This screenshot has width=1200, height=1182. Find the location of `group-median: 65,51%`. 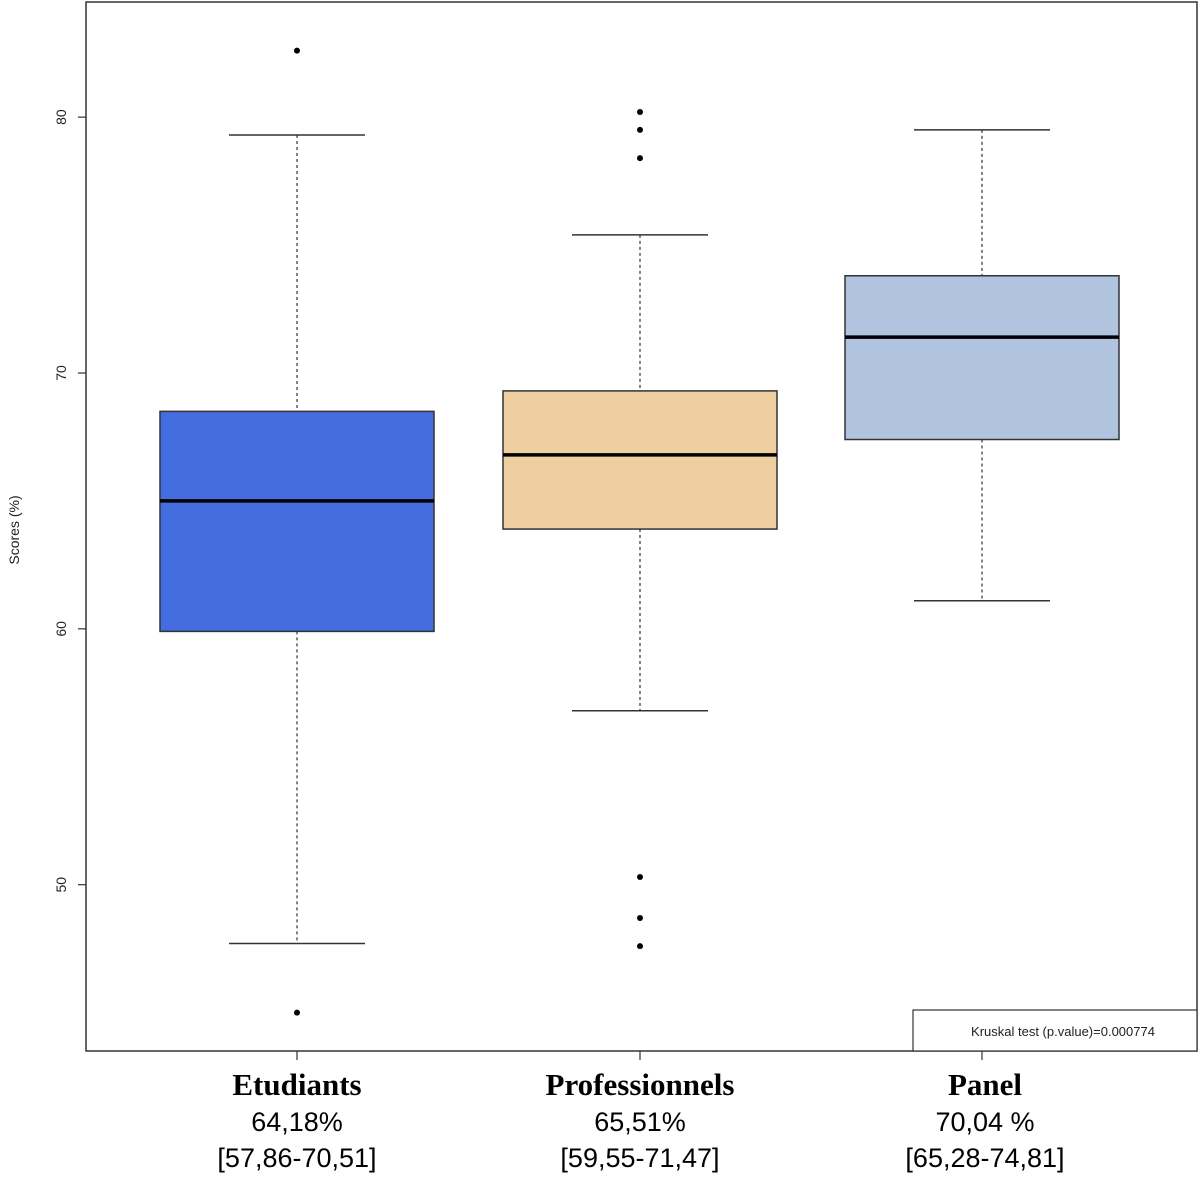

group-median: 65,51% is located at coordinates (640, 1122).